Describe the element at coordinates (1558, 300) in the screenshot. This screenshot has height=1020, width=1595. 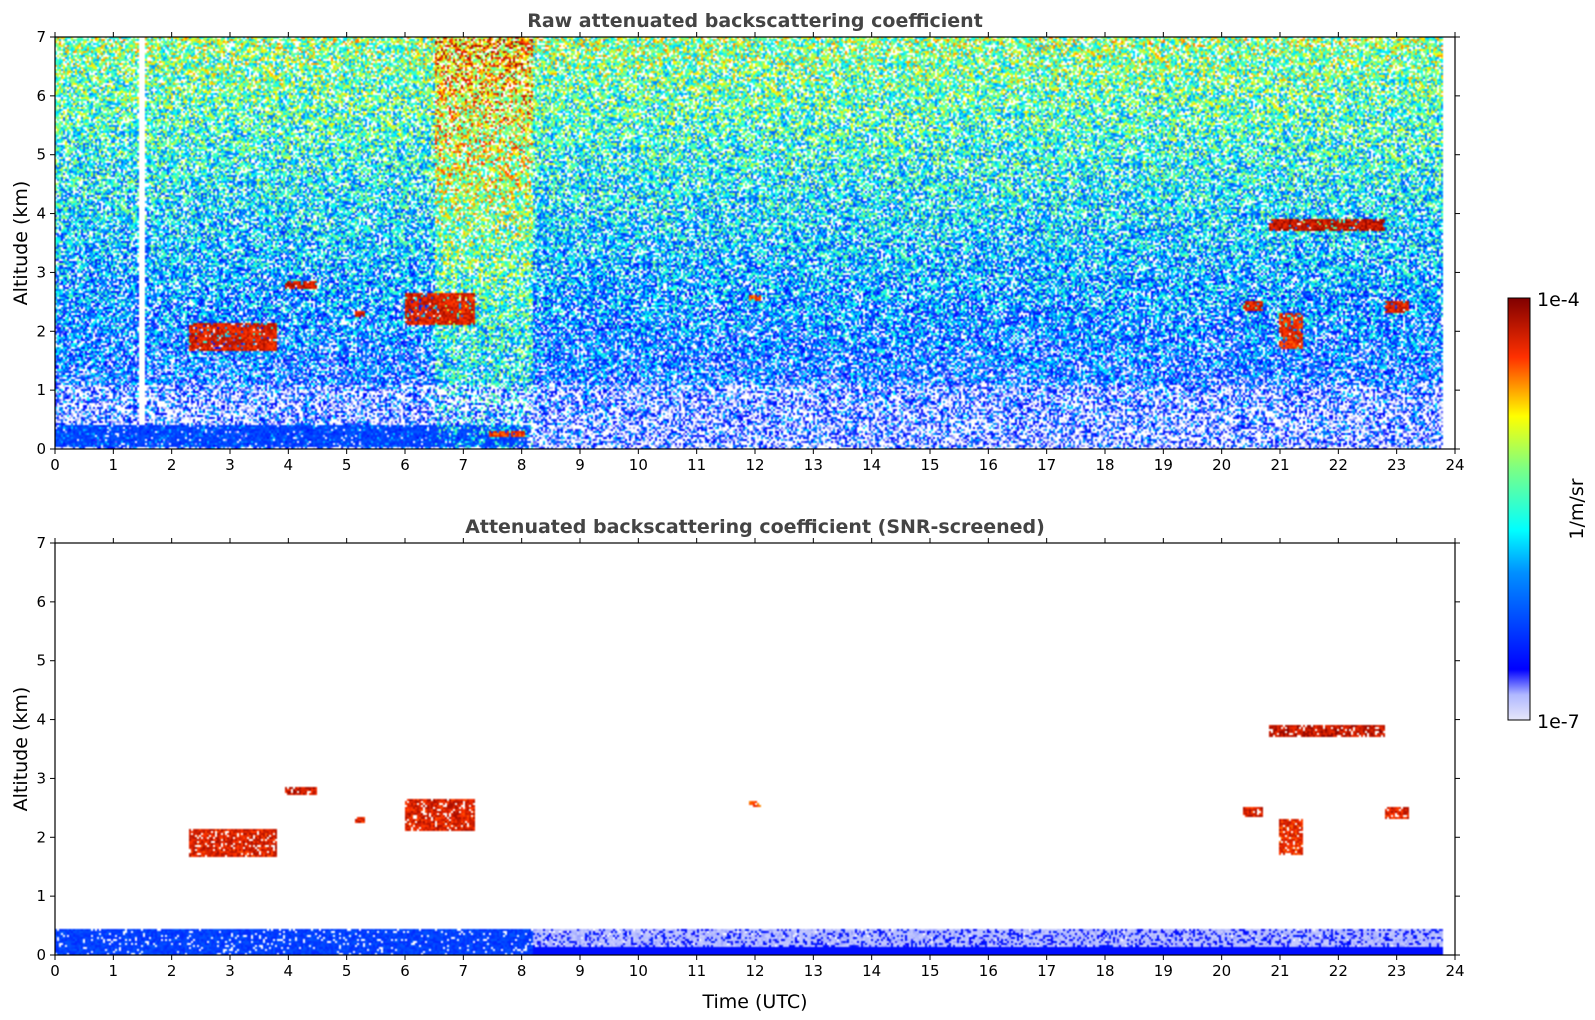
I see `colorbar-max-label: 1e-4` at that location.